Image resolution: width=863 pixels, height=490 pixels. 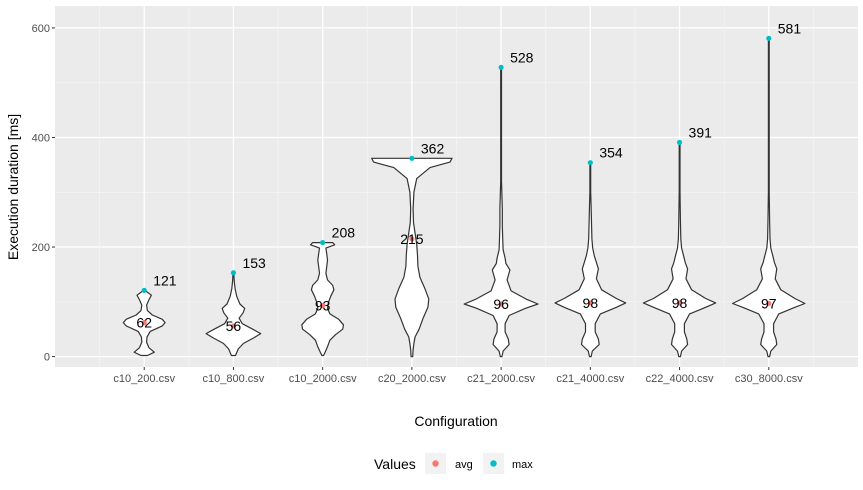 I want to click on legend-label-max: max, so click(x=522, y=465).